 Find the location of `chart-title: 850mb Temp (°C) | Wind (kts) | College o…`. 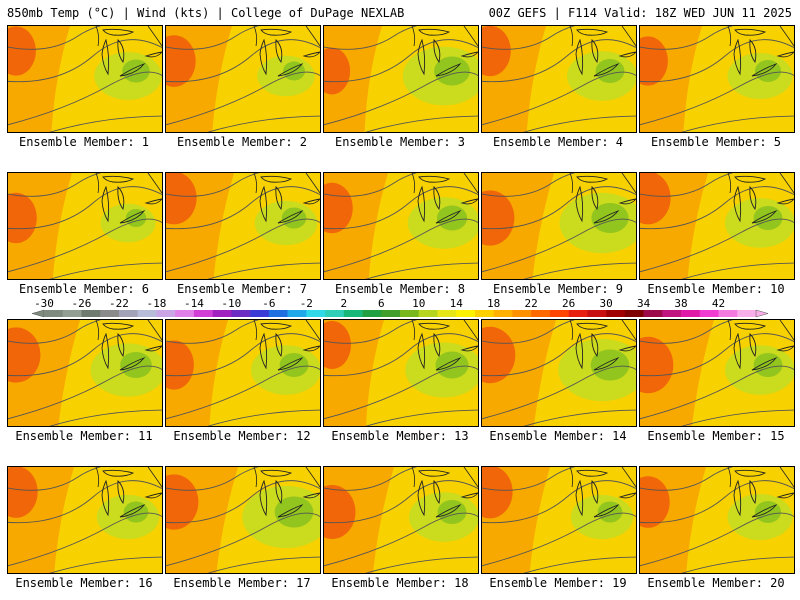

chart-title: 850mb Temp (°C) | Wind (kts) | College o… is located at coordinates (206, 13).